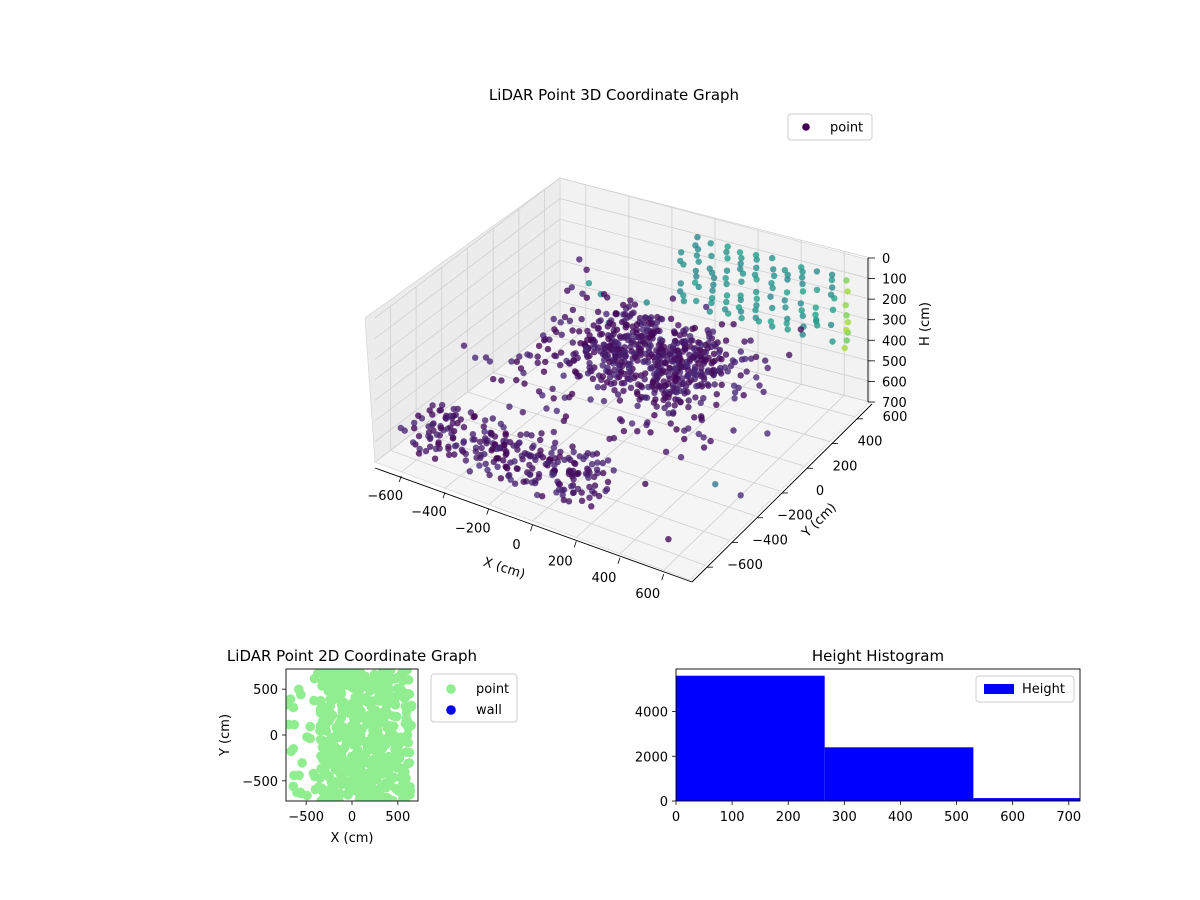 The image size is (1200, 900). I want to click on y-tick-label-2d: −500, so click(260, 782).